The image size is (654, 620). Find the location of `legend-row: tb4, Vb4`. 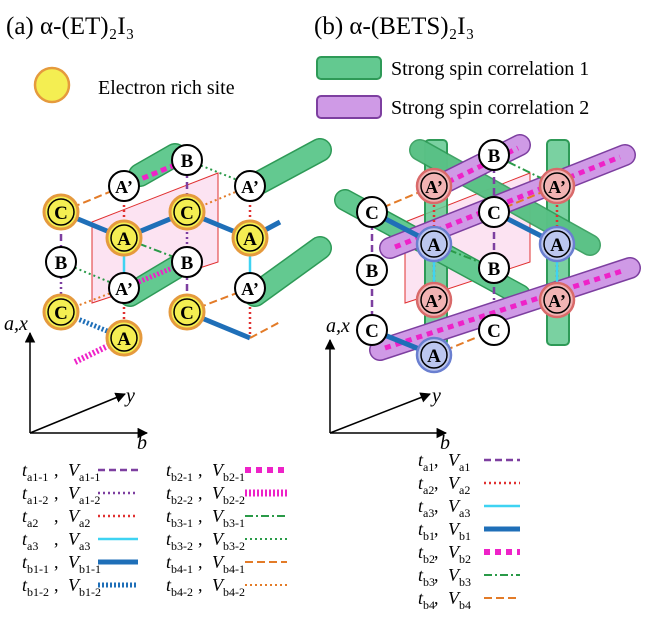

legend-row: tb4, Vb4 is located at coordinates (469, 600).